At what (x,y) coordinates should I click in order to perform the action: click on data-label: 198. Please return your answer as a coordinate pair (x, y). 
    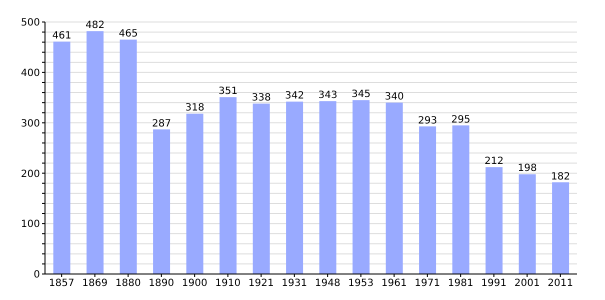
    Looking at the image, I should click on (527, 168).